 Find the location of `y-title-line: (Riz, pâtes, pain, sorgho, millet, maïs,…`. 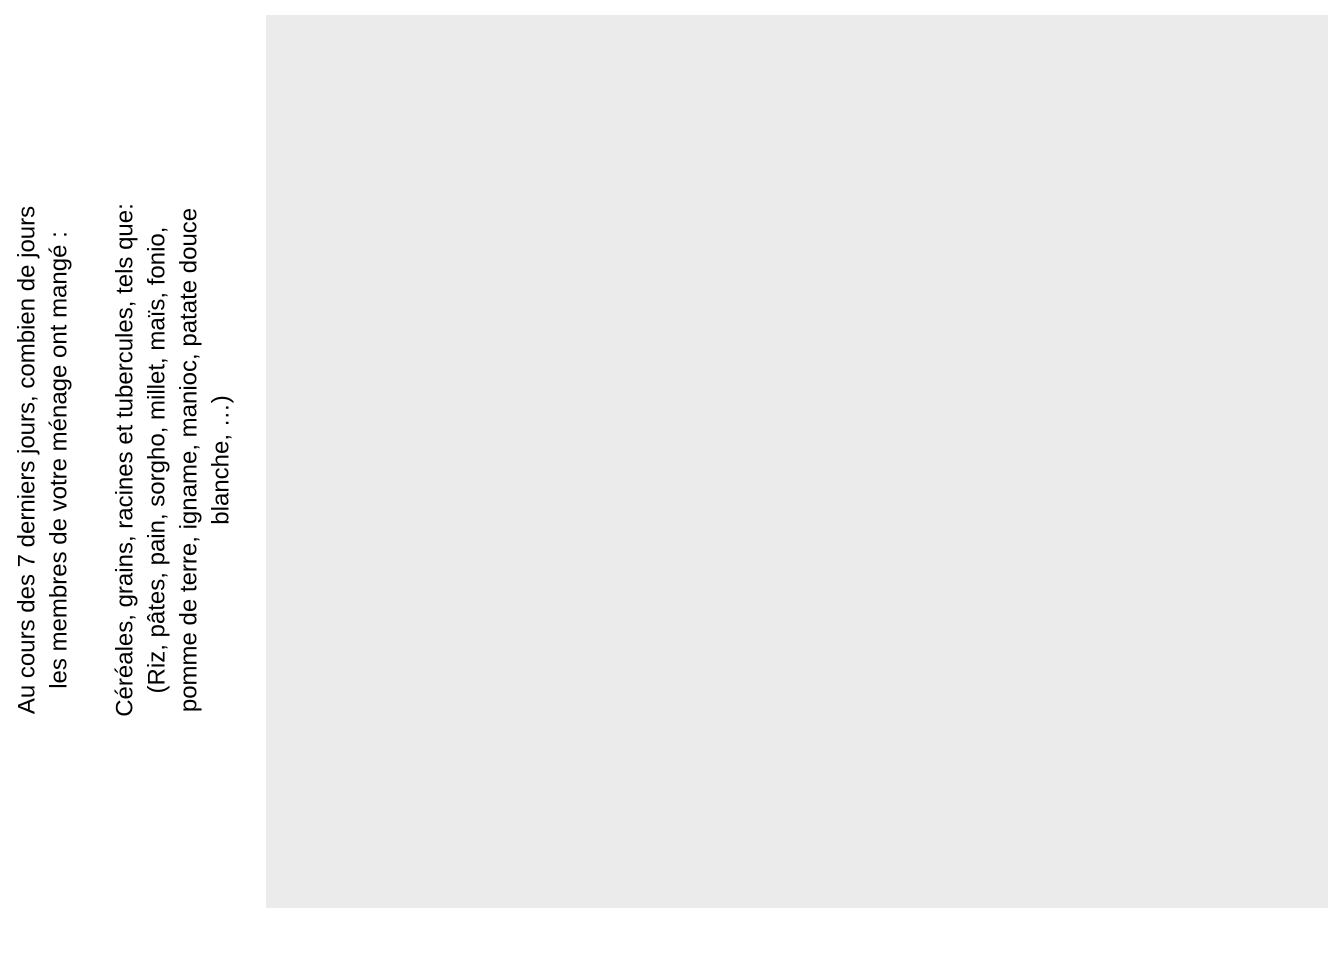

y-title-line: (Riz, pâtes, pain, sorgho, millet, maïs,… is located at coordinates (156, 460).